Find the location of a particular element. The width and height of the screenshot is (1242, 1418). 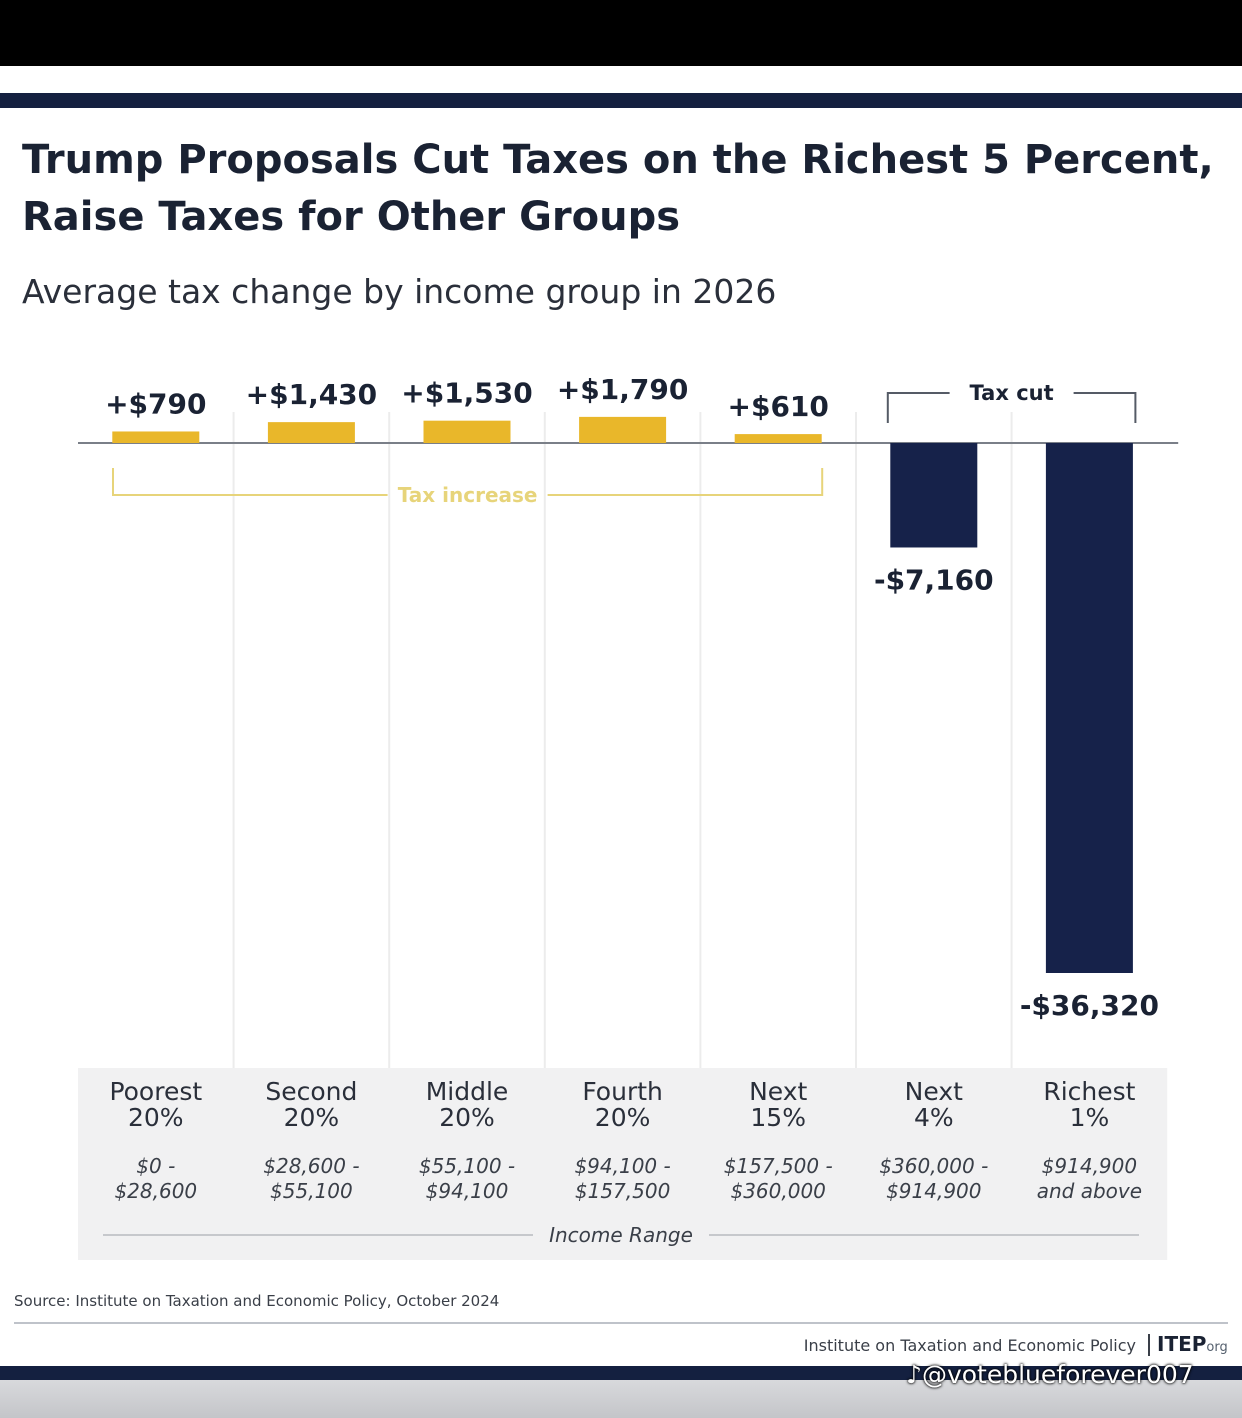

tiktok-watermark: ♪@voteblueforever007 is located at coordinates (1050, 1374).